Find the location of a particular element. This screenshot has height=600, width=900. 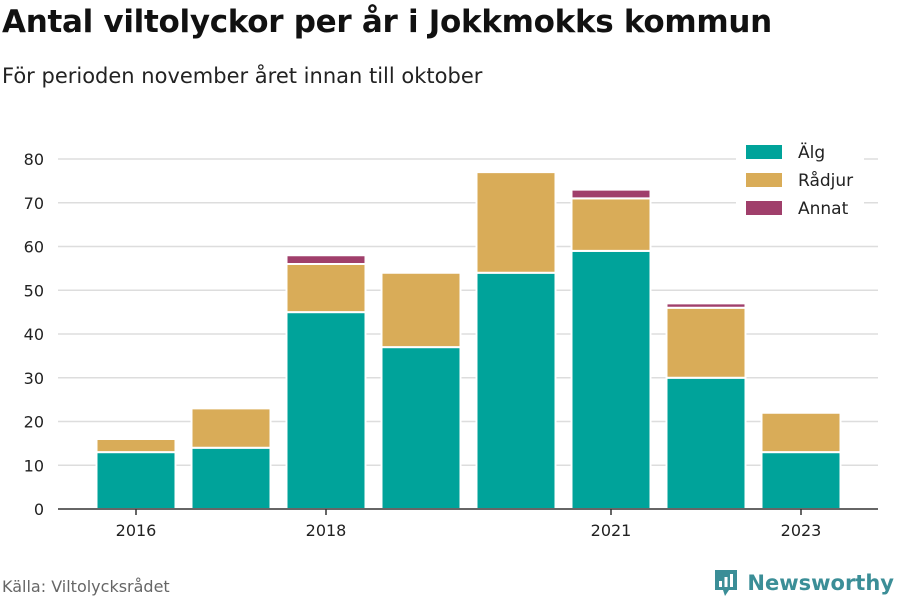

x-axis-ticks: 2016 2018 2021 2023 is located at coordinates (469, 524).